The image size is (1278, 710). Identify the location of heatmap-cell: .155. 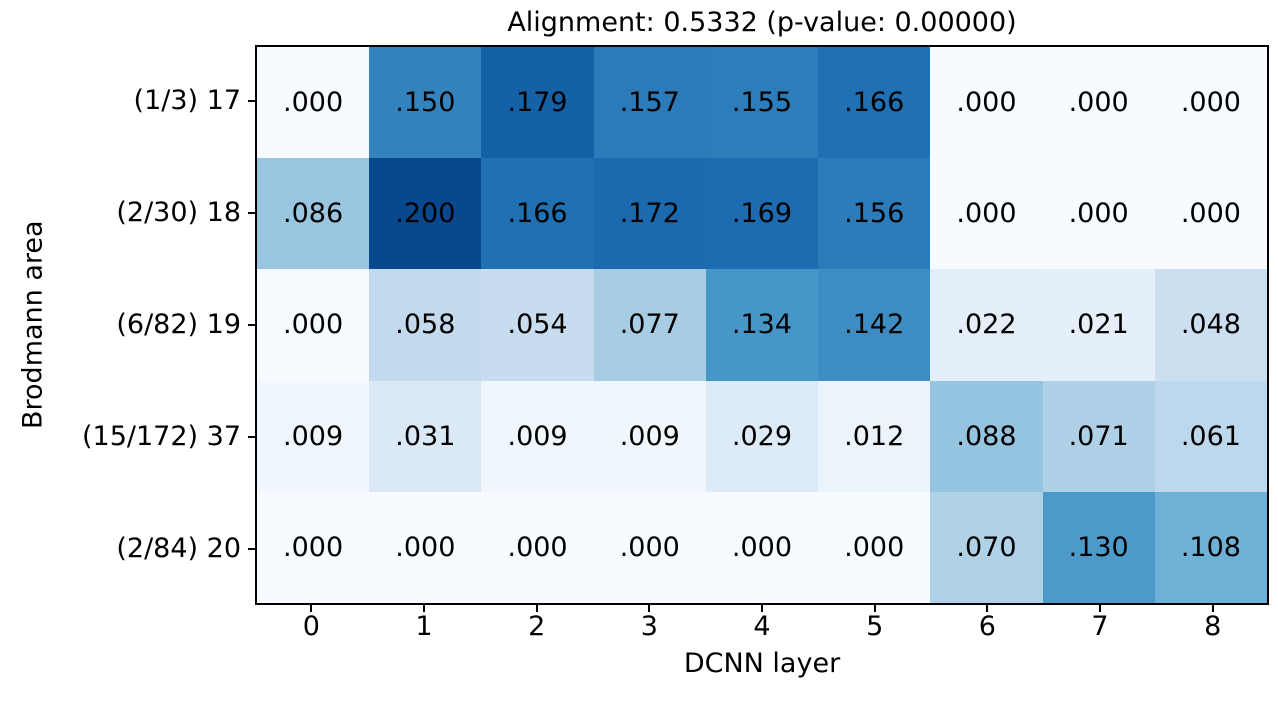
(762, 103).